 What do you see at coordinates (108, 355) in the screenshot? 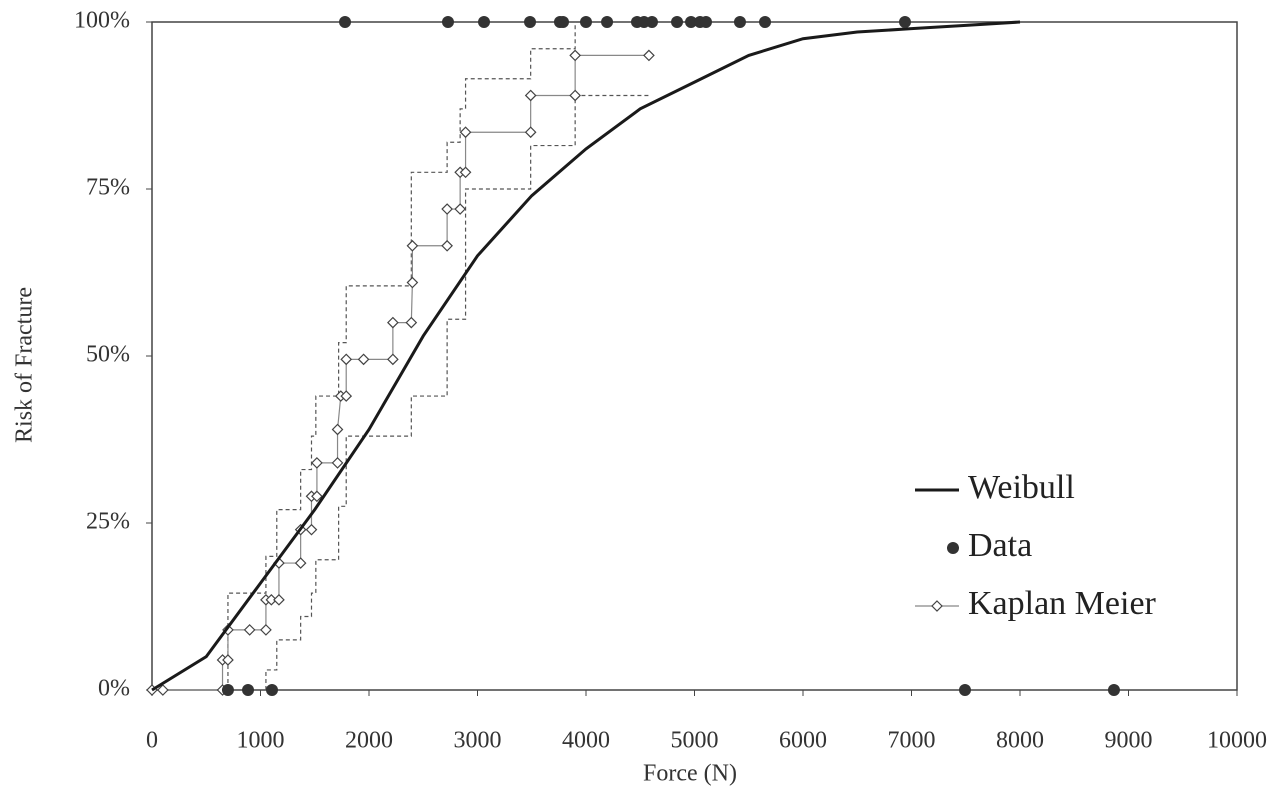
I see `y-tick-label: 50%` at bounding box center [108, 355].